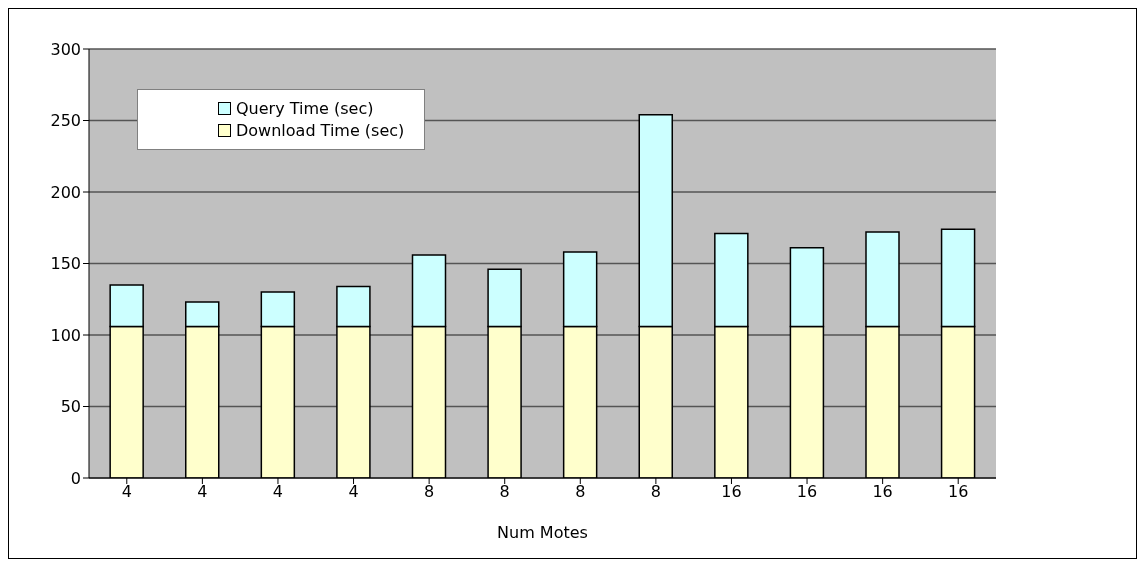  Describe the element at coordinates (65, 335) in the screenshot. I see `y-tick-label: 100` at that location.